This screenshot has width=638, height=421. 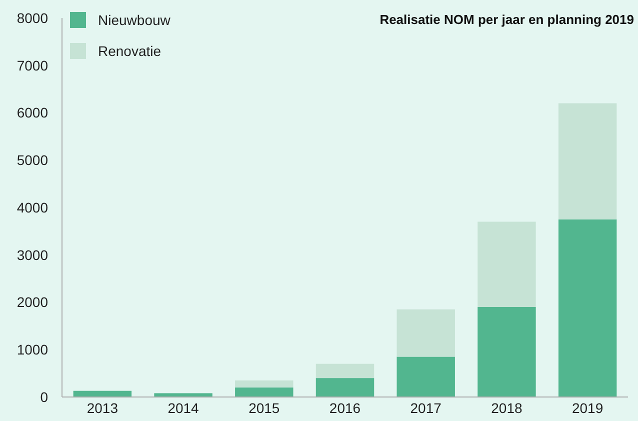 What do you see at coordinates (102, 408) in the screenshot?
I see `x-tick-label: 2013` at bounding box center [102, 408].